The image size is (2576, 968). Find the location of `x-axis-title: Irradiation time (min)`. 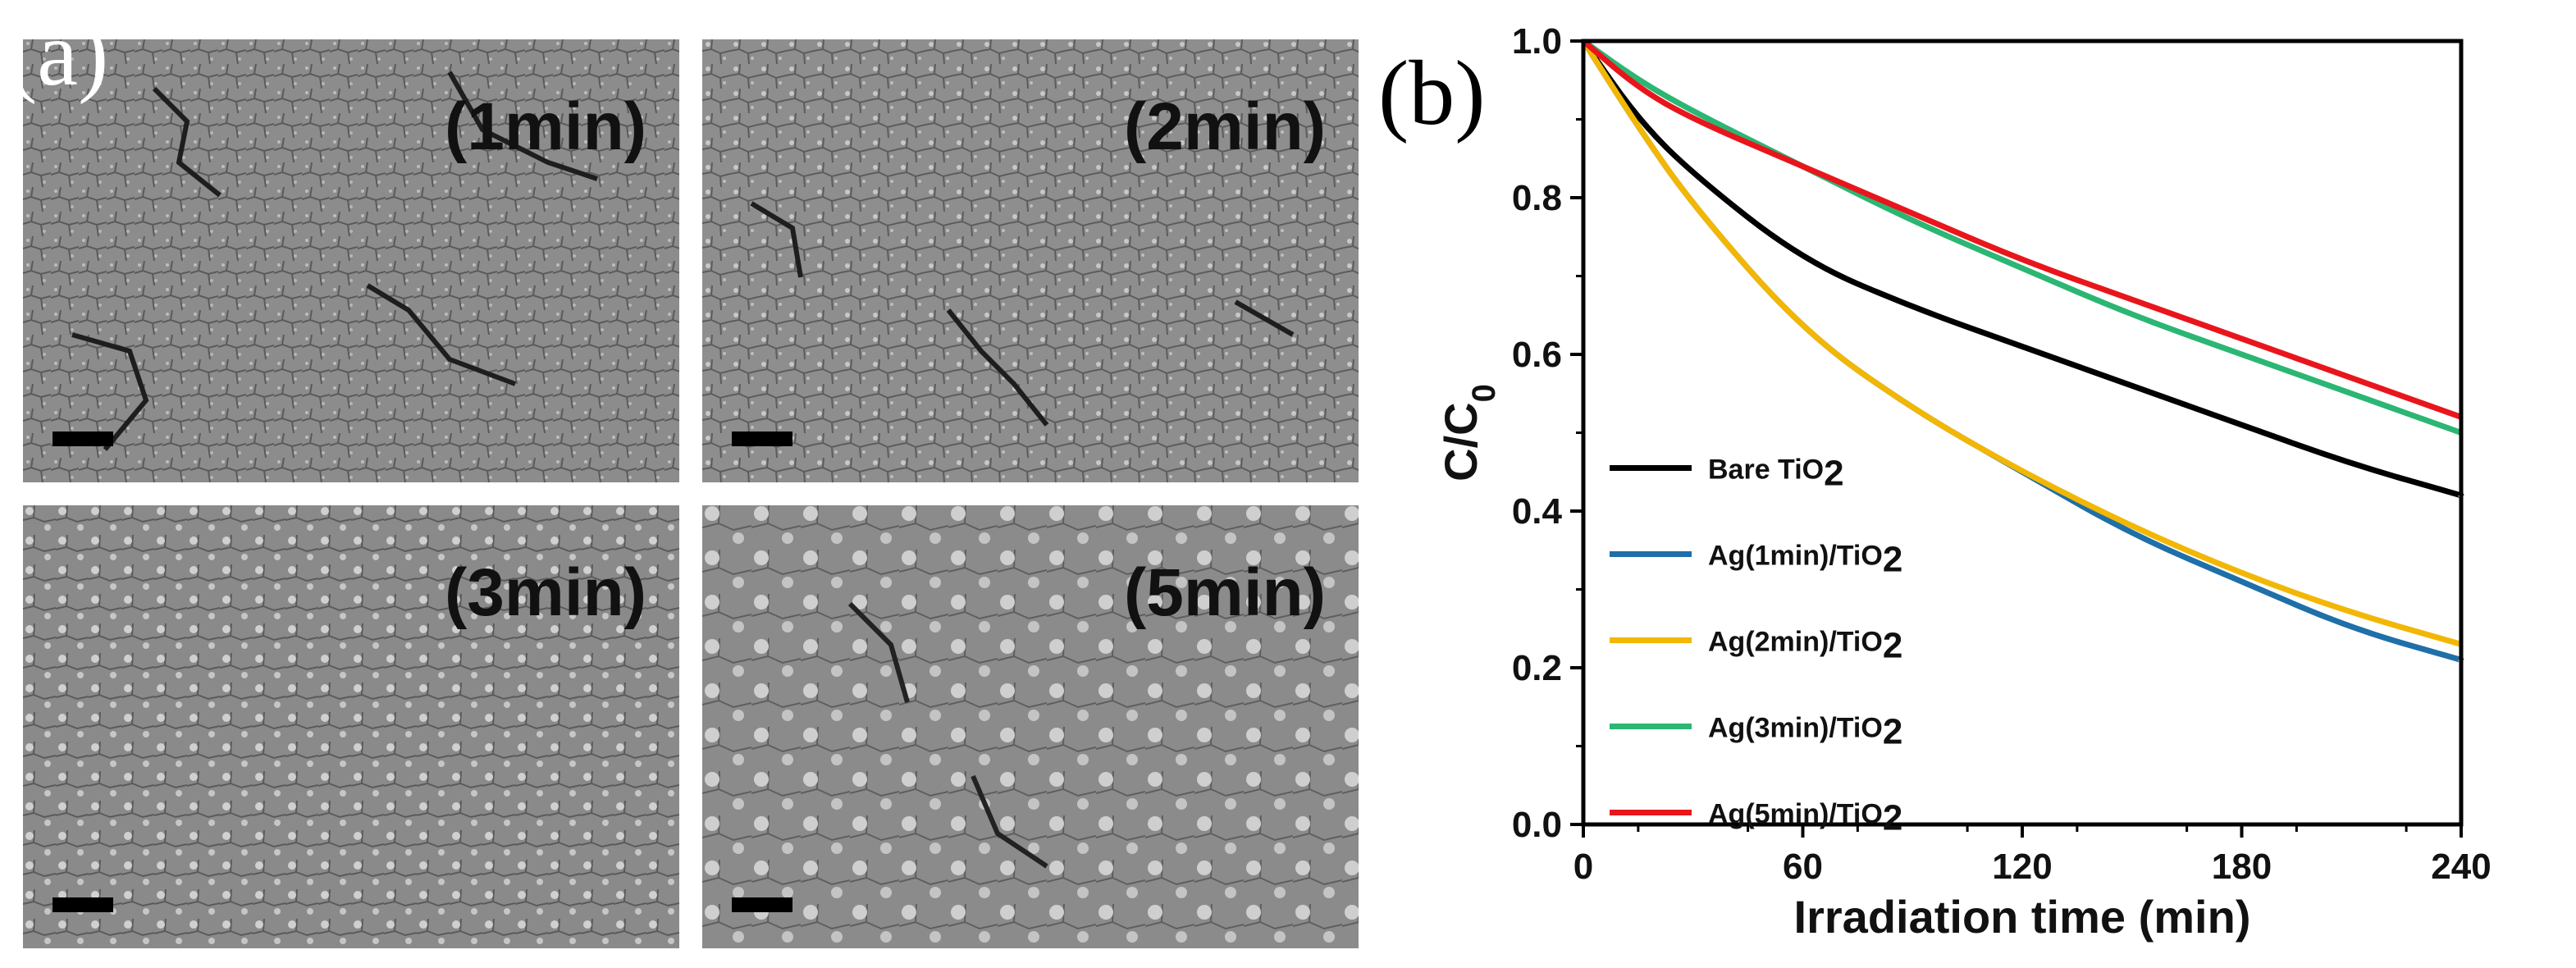

x-axis-title: Irradiation time (min) is located at coordinates (2023, 917).